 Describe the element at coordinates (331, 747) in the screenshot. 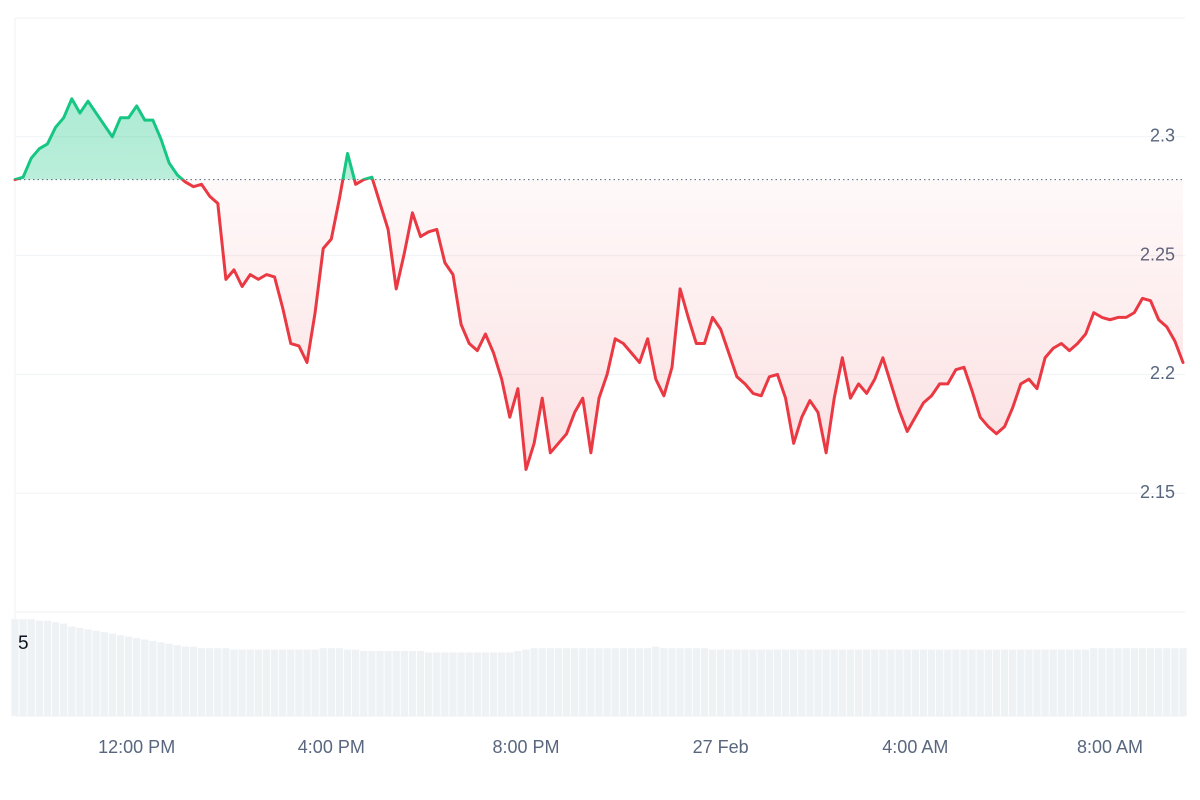

I see `x-tick-label: 4:00 PM` at that location.